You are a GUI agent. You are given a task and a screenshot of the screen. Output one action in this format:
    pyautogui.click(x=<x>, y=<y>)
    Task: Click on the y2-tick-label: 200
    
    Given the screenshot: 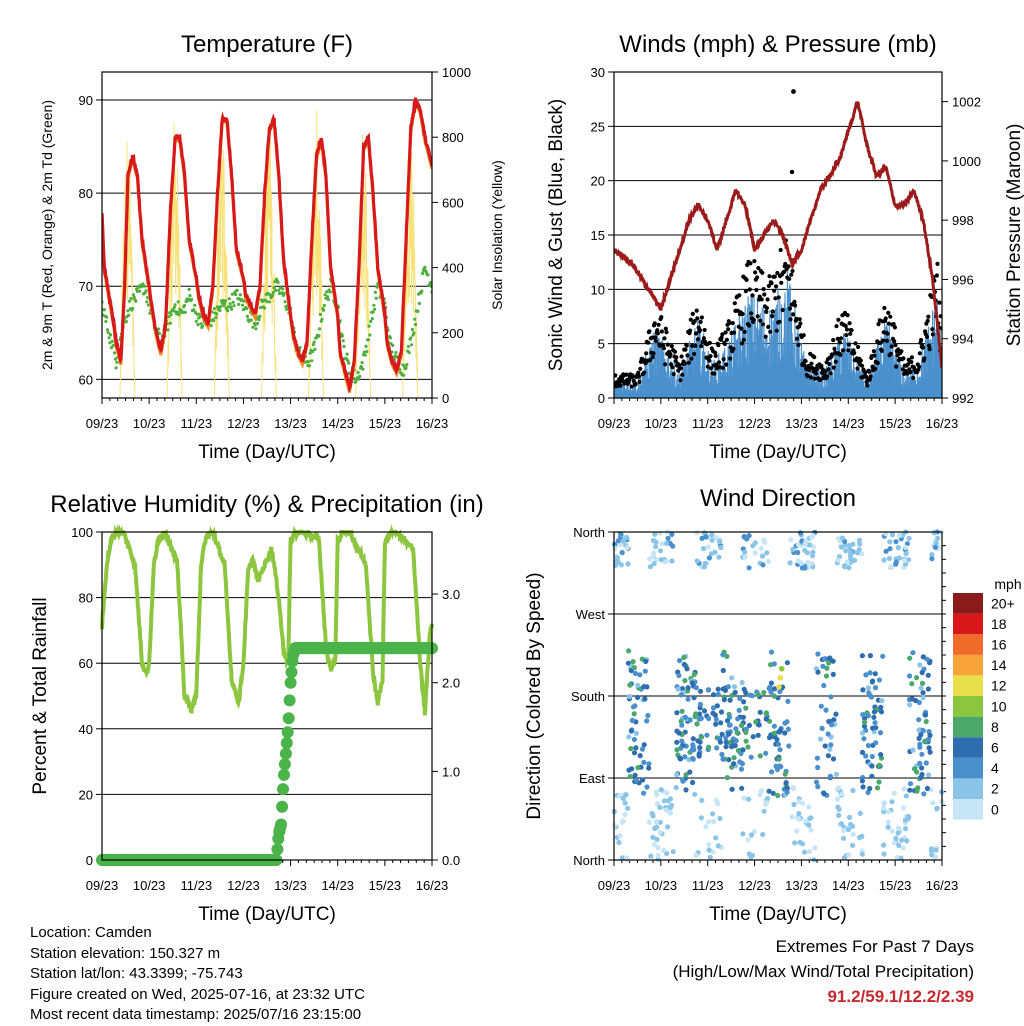 What is the action you would take?
    pyautogui.click(x=453, y=333)
    